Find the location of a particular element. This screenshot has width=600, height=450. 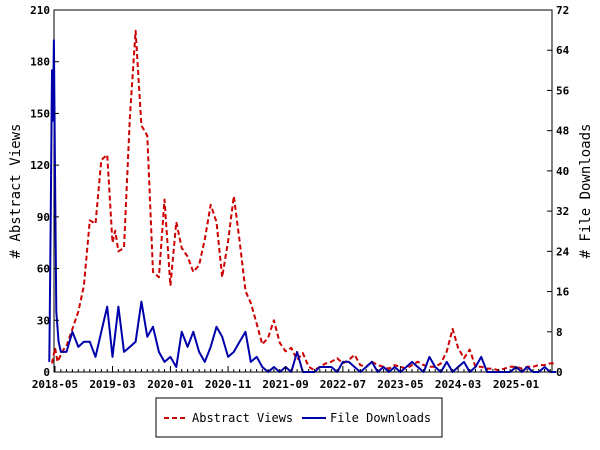

right-tick-label: 24 is located at coordinates (563, 251).